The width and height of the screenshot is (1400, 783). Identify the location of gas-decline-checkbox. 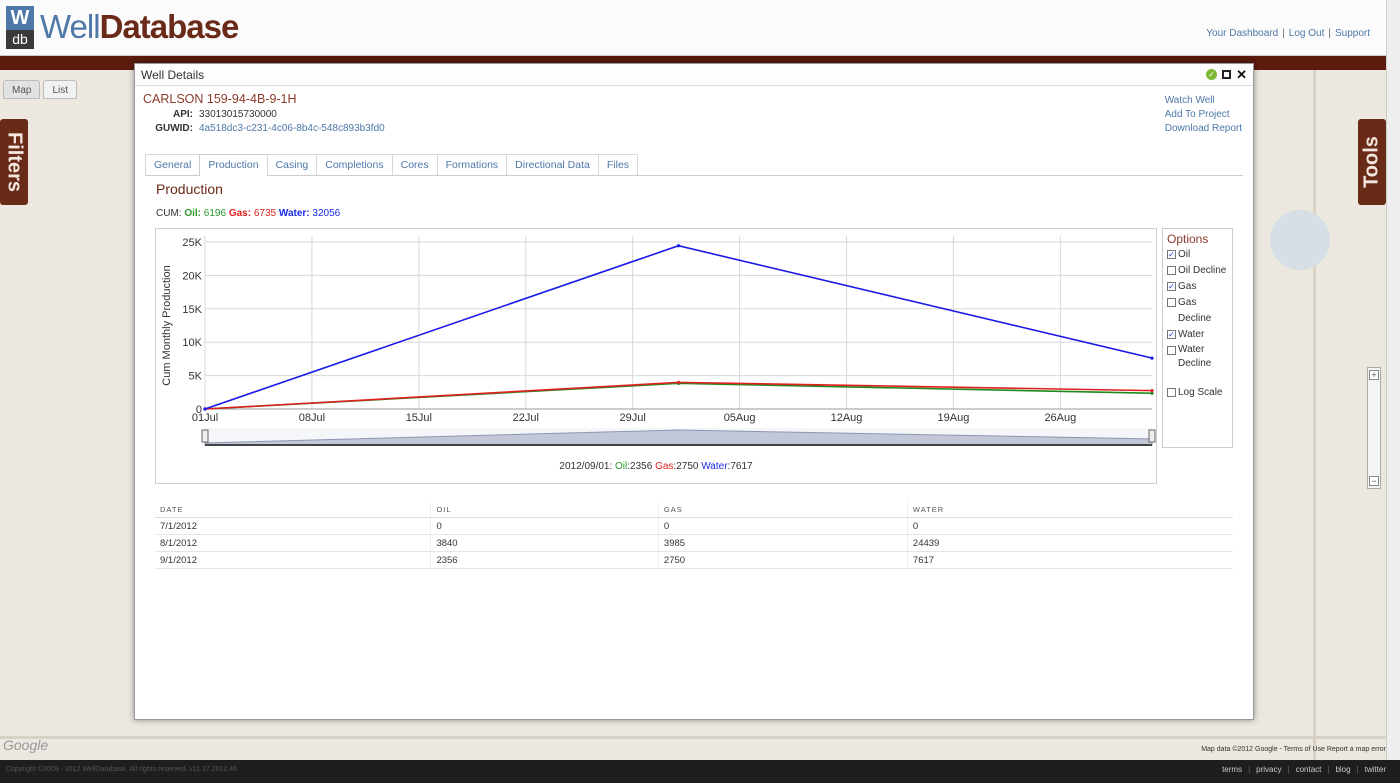
(1171, 302).